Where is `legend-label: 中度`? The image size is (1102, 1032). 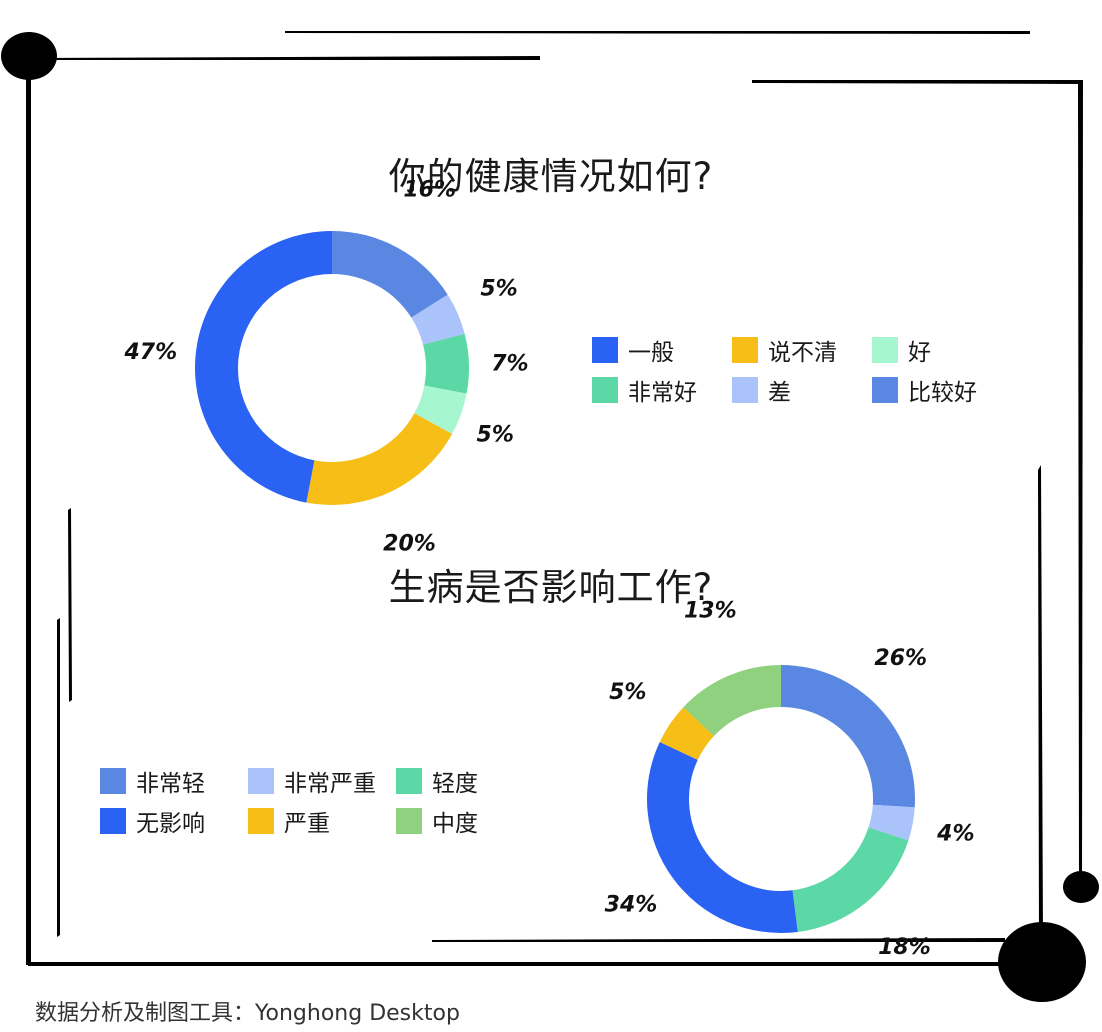
legend-label: 中度 is located at coordinates (455, 824).